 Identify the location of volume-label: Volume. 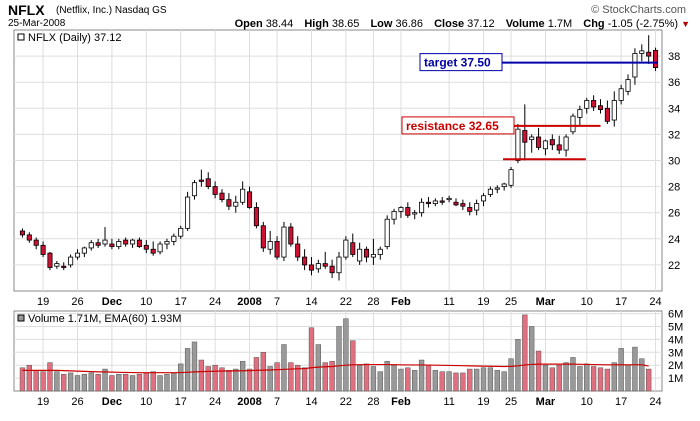
(525, 24).